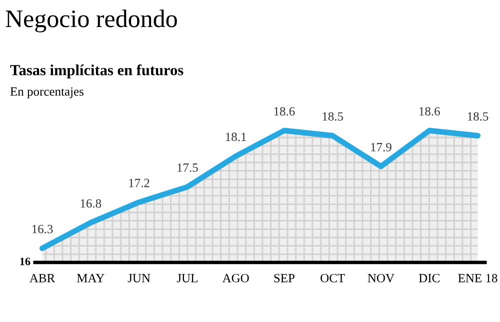 The width and height of the screenshot is (500, 322). What do you see at coordinates (97, 71) in the screenshot?
I see `chart-subtitle: Tasas implícitas en futuros` at bounding box center [97, 71].